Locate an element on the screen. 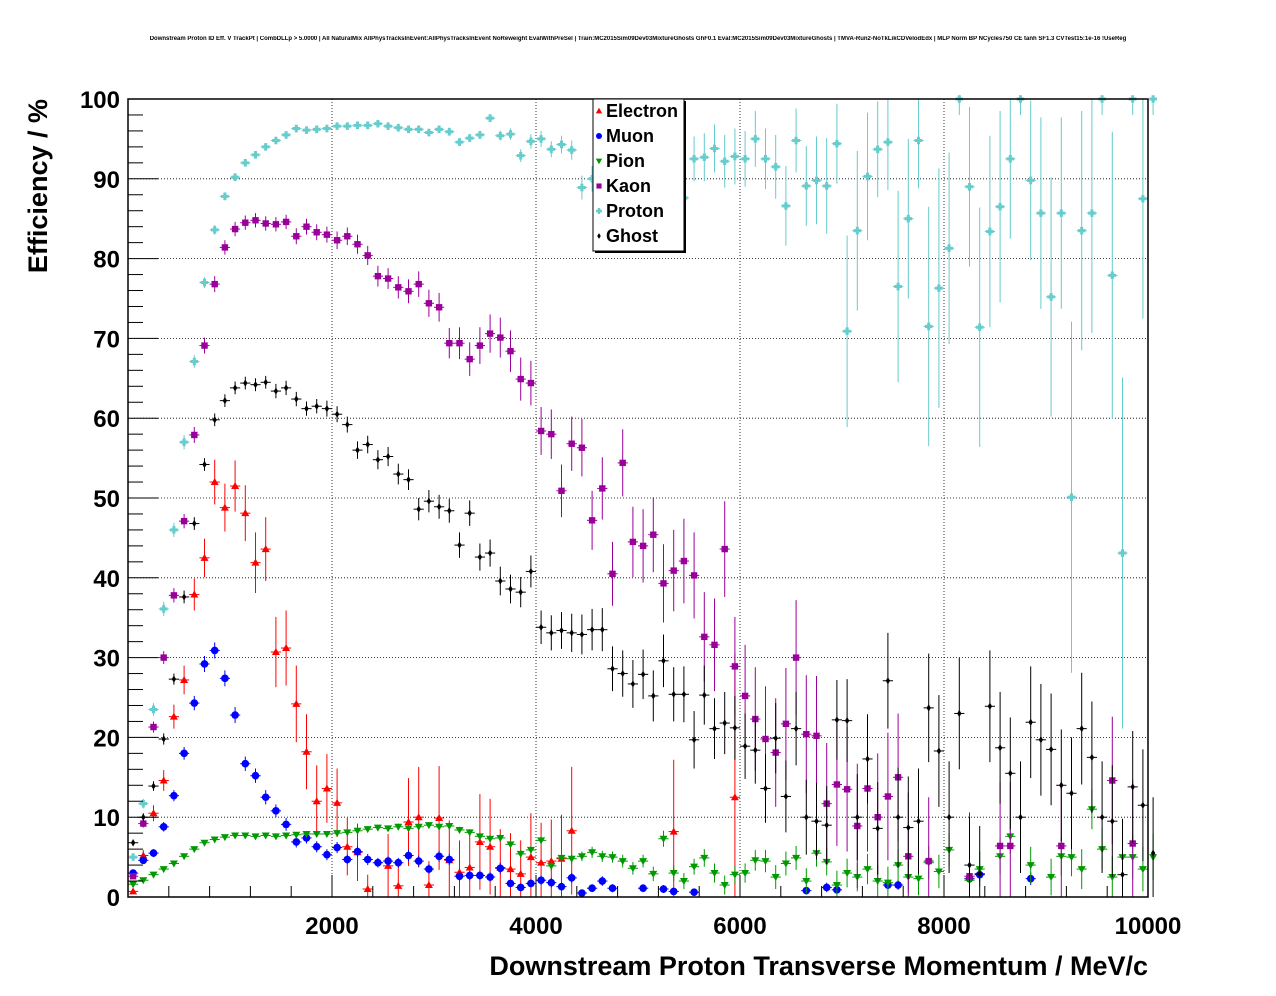  x-tick-label: 8000 is located at coordinates (943, 926).